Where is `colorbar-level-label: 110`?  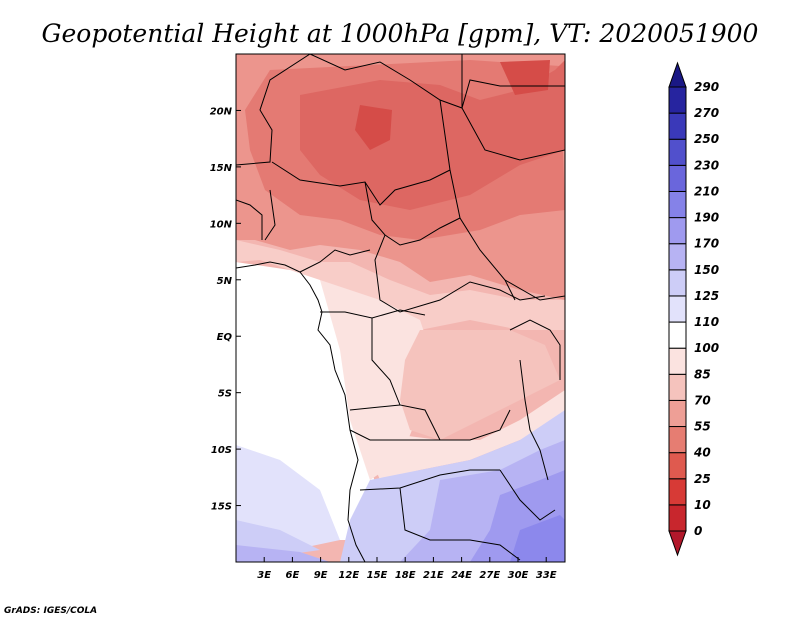
colorbar-level-label: 110 is located at coordinates (706, 322).